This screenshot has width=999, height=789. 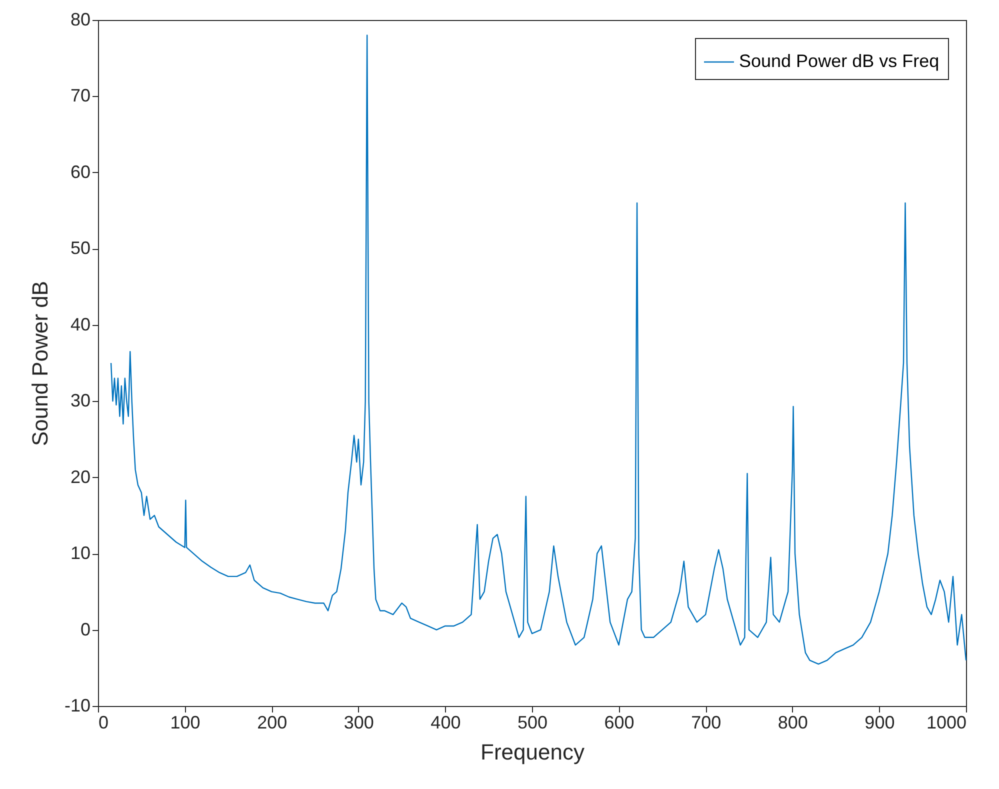 What do you see at coordinates (272, 722) in the screenshot?
I see `x-tick-label: 200` at bounding box center [272, 722].